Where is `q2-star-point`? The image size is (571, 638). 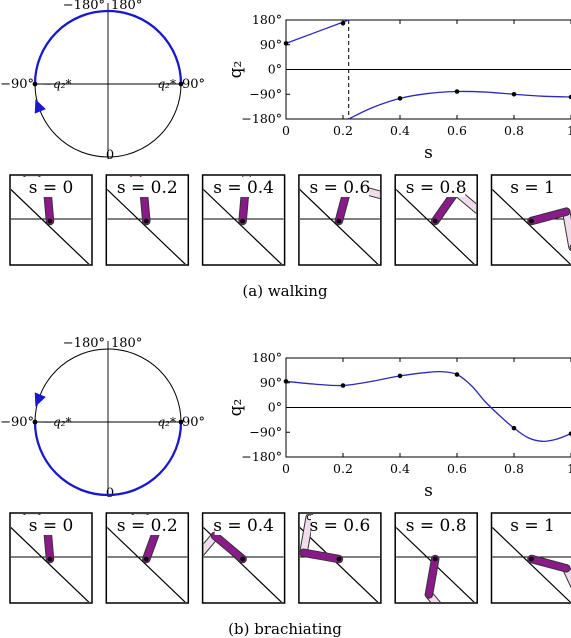
q2-star-point is located at coordinates (181, 84).